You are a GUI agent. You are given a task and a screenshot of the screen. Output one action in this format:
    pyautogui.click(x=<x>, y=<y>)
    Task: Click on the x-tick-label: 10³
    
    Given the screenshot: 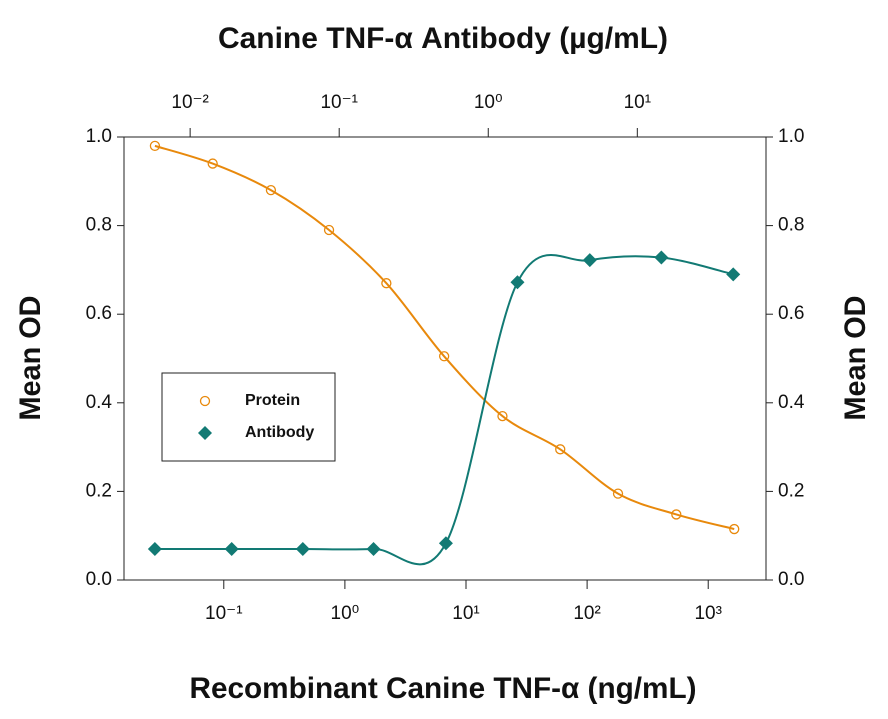 What is the action you would take?
    pyautogui.click(x=707, y=613)
    